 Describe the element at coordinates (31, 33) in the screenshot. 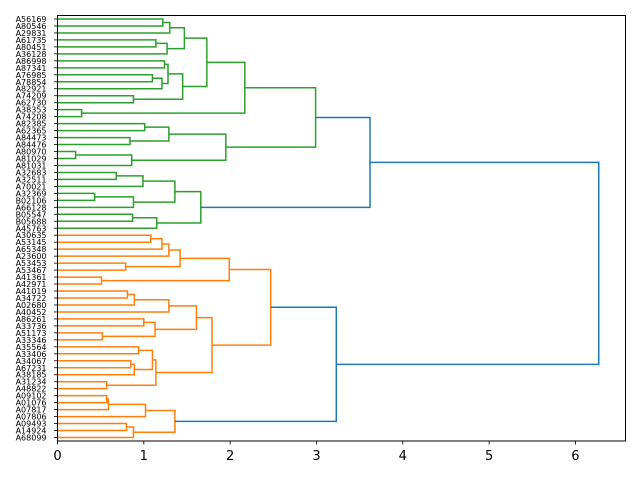

I see `leaf-label: A29831` at that location.